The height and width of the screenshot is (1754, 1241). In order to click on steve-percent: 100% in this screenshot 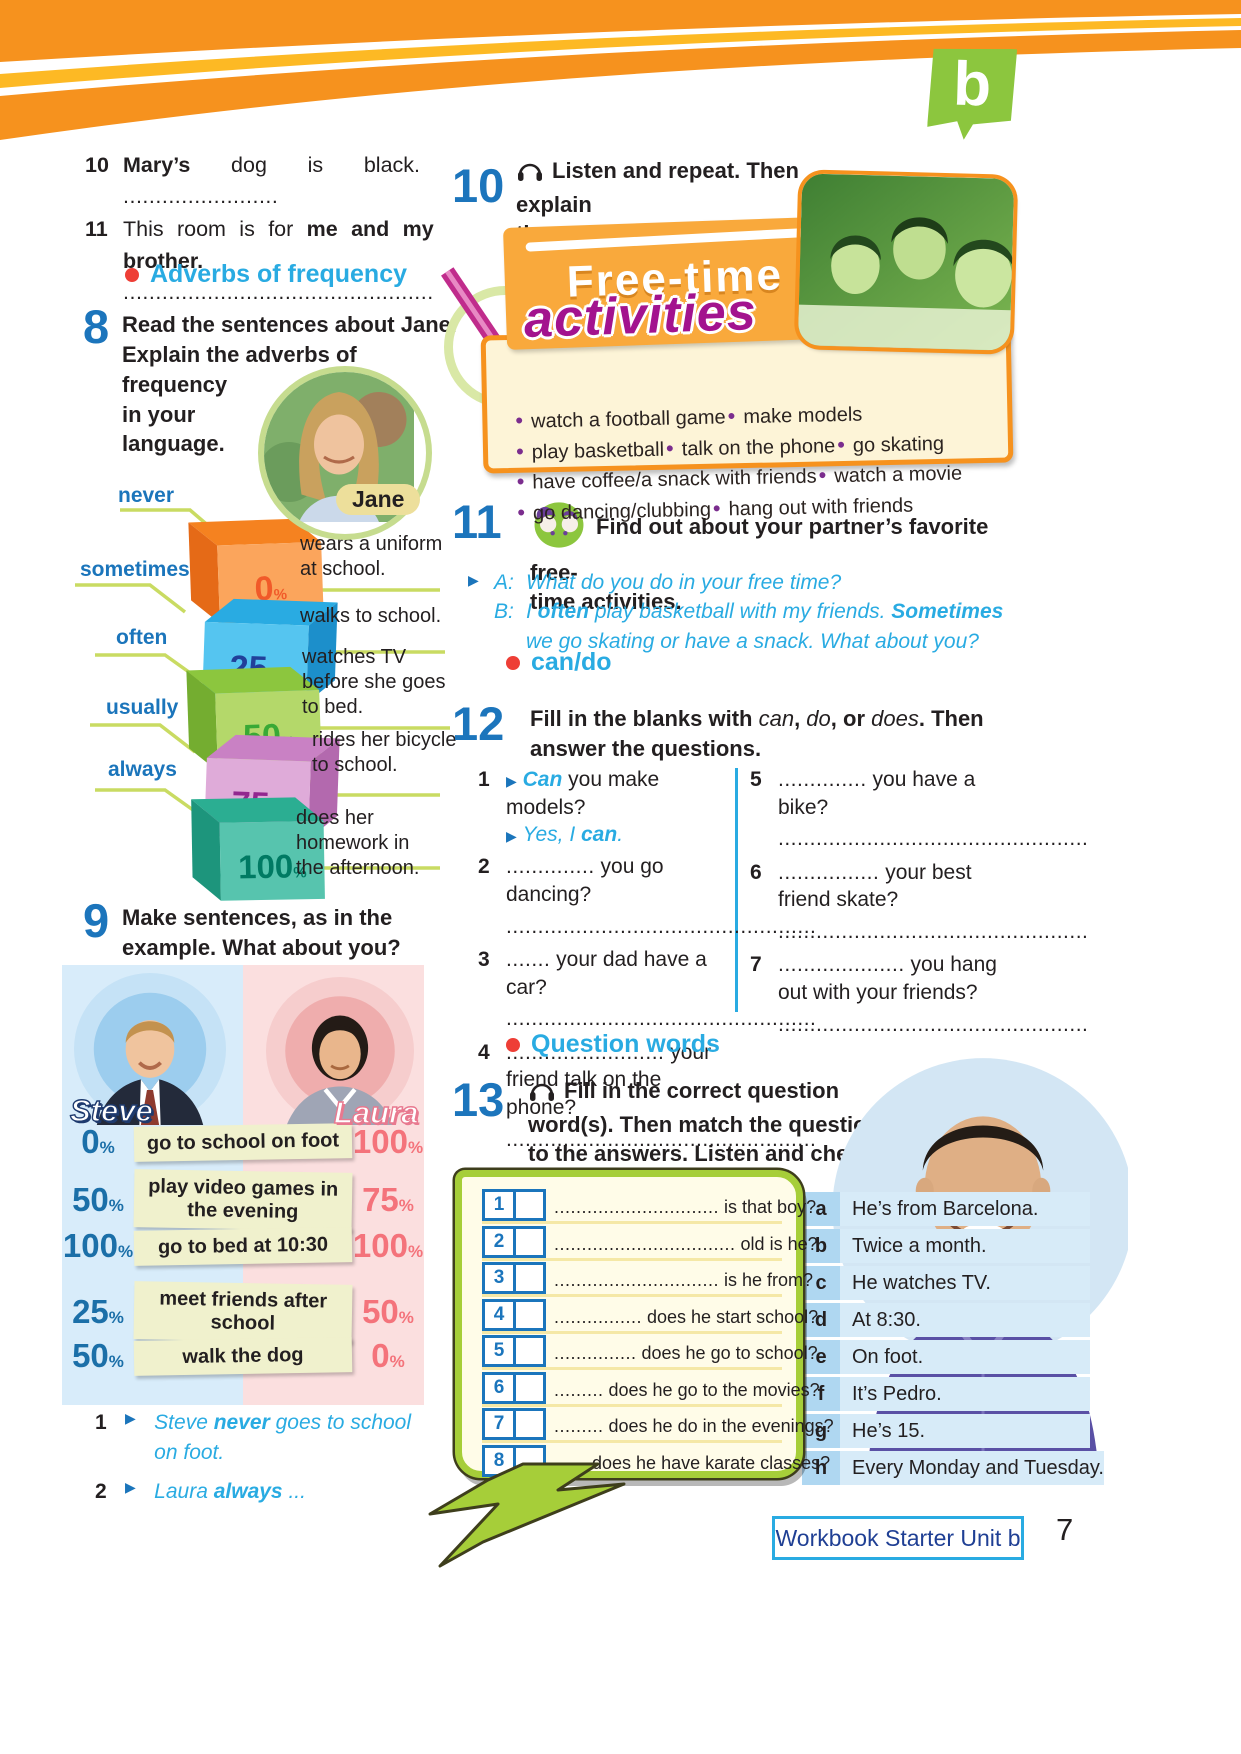, I will do `click(98, 1245)`.